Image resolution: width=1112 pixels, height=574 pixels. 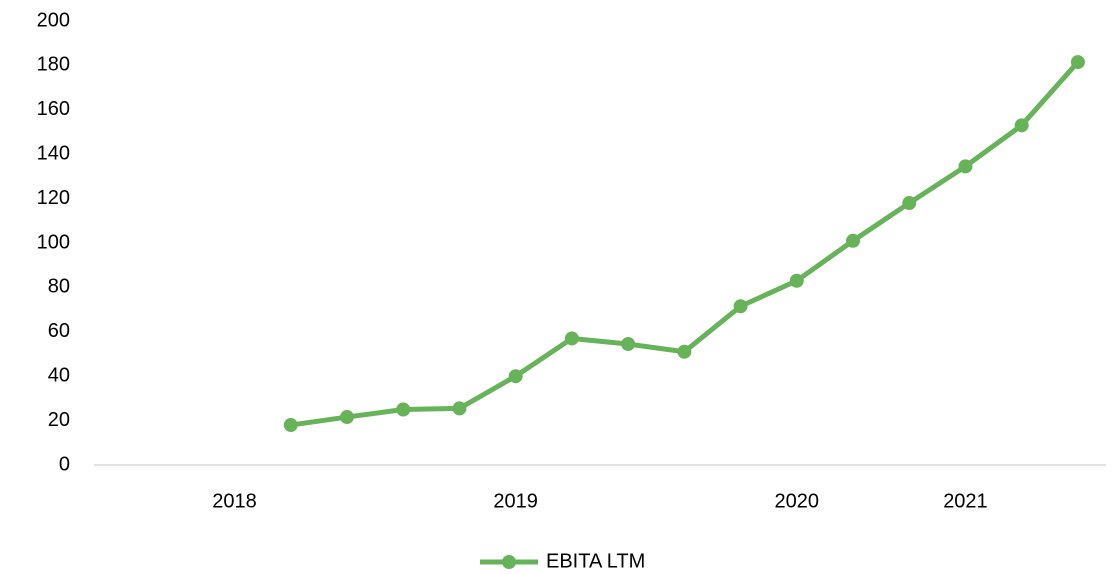 What do you see at coordinates (53, 20) in the screenshot?
I see `y-tick-label: 200` at bounding box center [53, 20].